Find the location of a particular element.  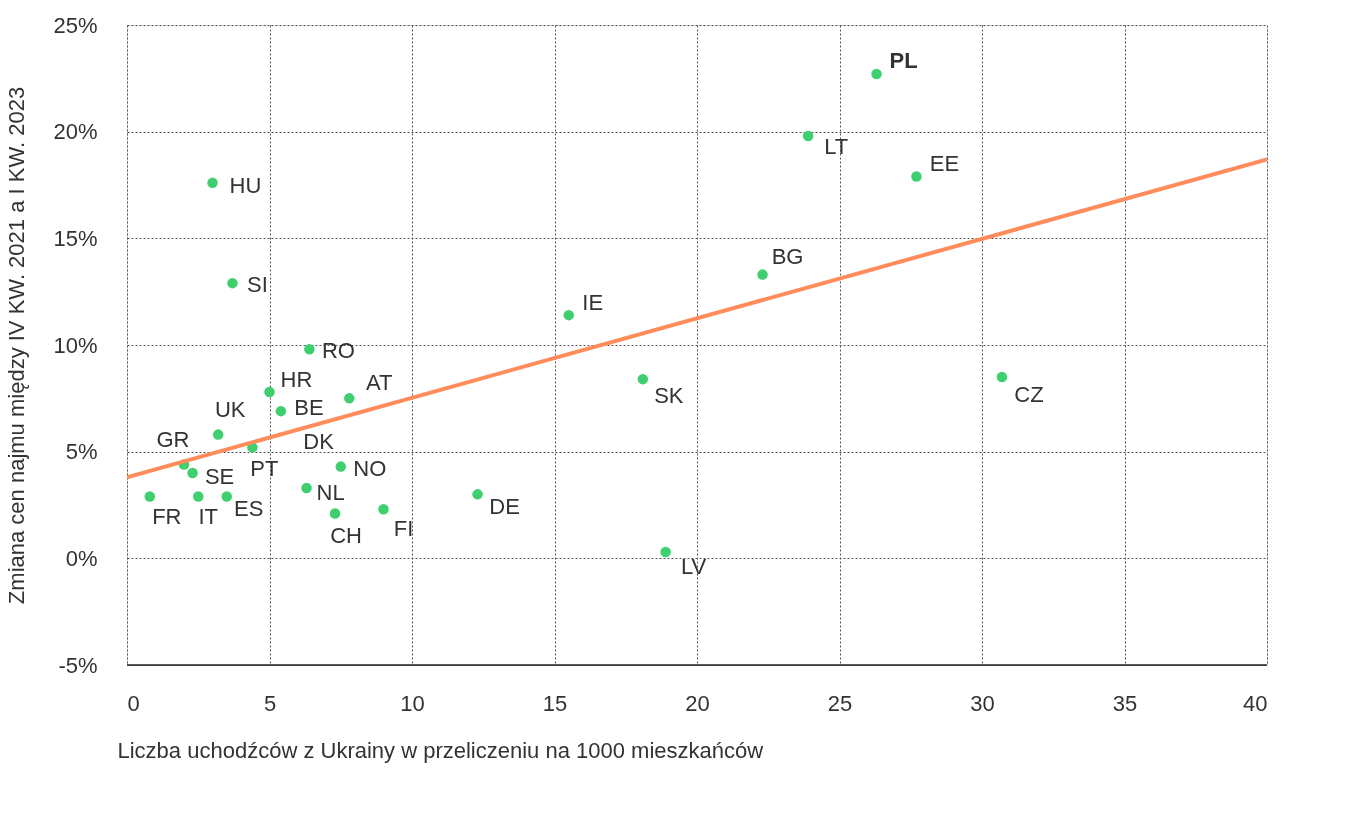

annotation: LT is located at coordinates (836, 146).